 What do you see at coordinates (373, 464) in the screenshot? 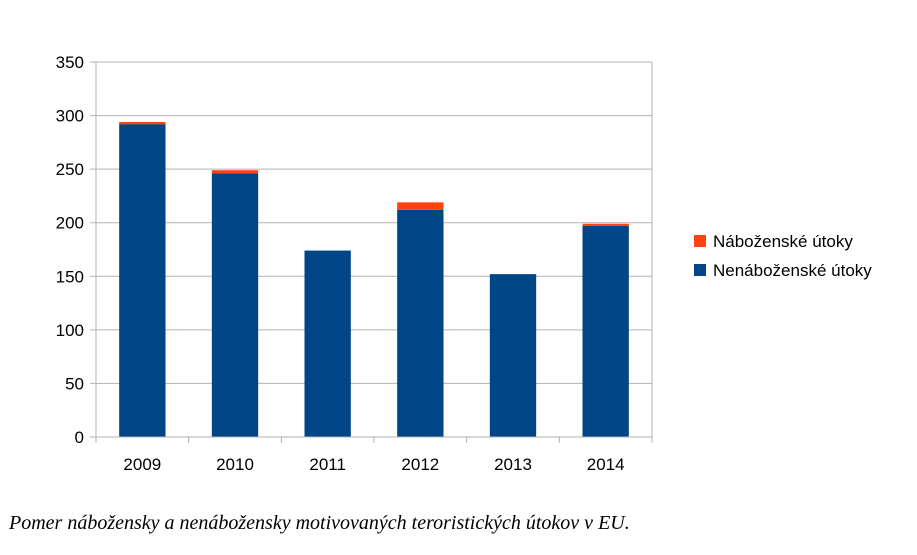
I see `x-tick-labels: 2009 2010 2011 2012 2013 2014` at bounding box center [373, 464].